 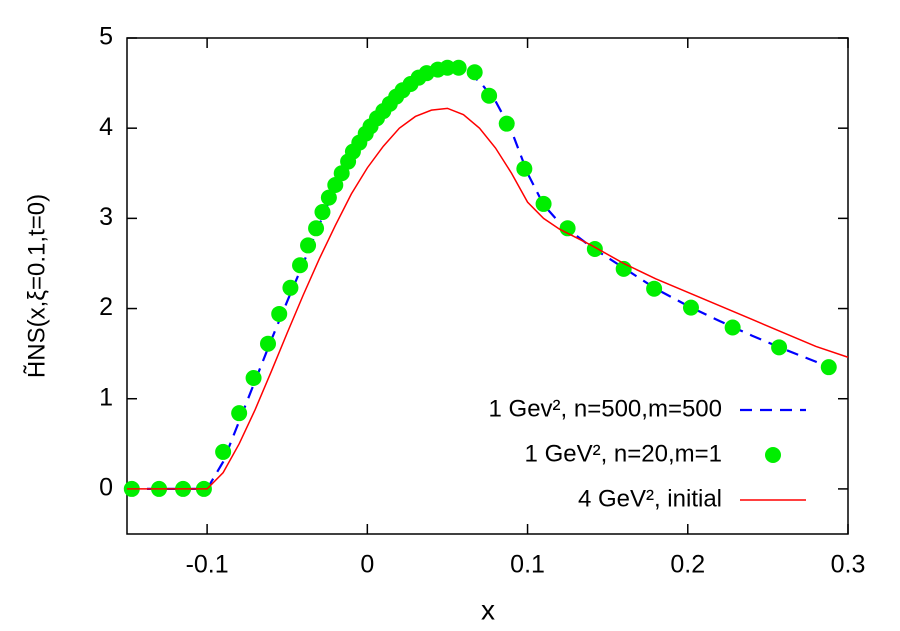 What do you see at coordinates (848, 565) in the screenshot?
I see `x-tick-label: 0.3` at bounding box center [848, 565].